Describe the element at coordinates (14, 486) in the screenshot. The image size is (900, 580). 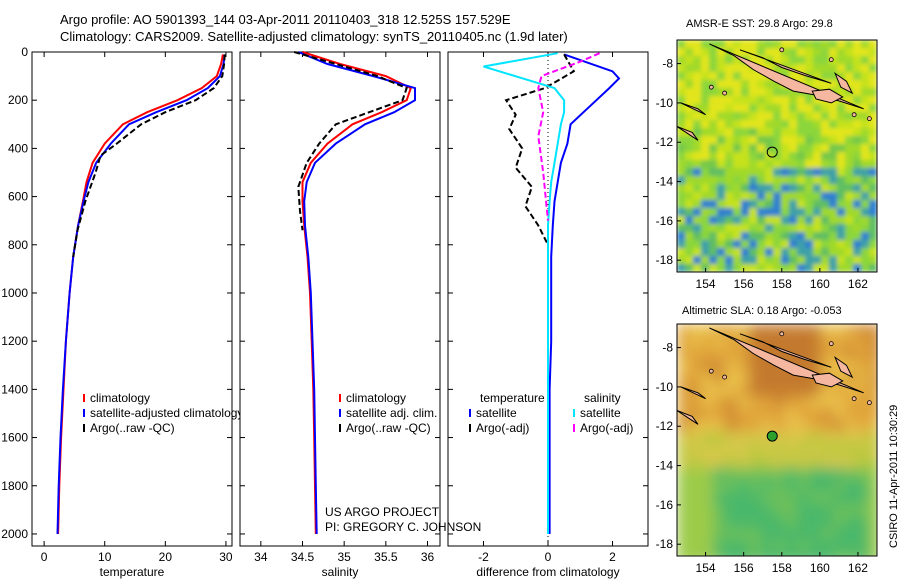
I see `y-tick-label: 1800` at that location.